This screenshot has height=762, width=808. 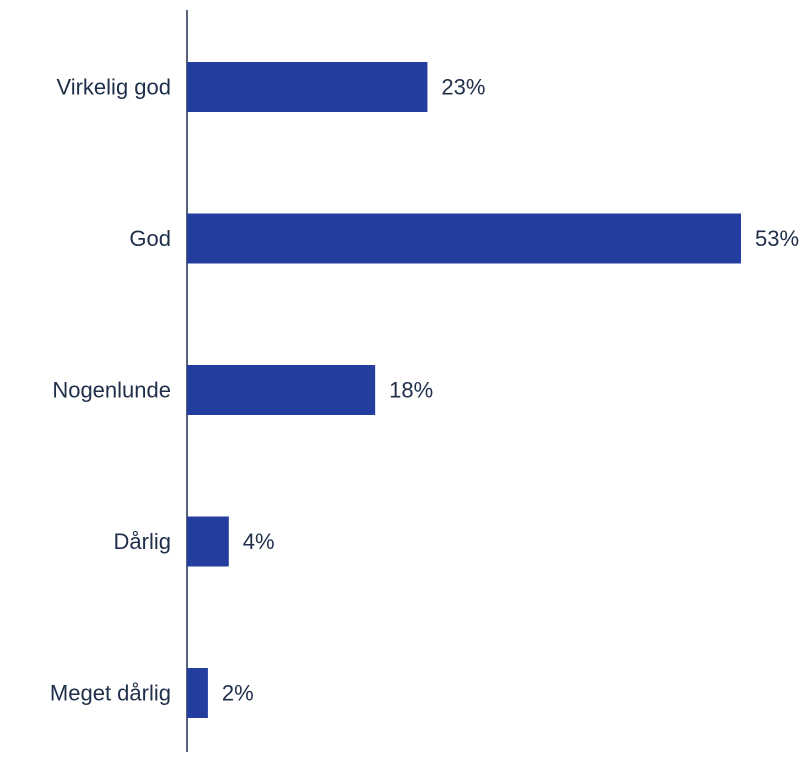 I want to click on bar-group: Virkelig god 23%, so click(x=270, y=87).